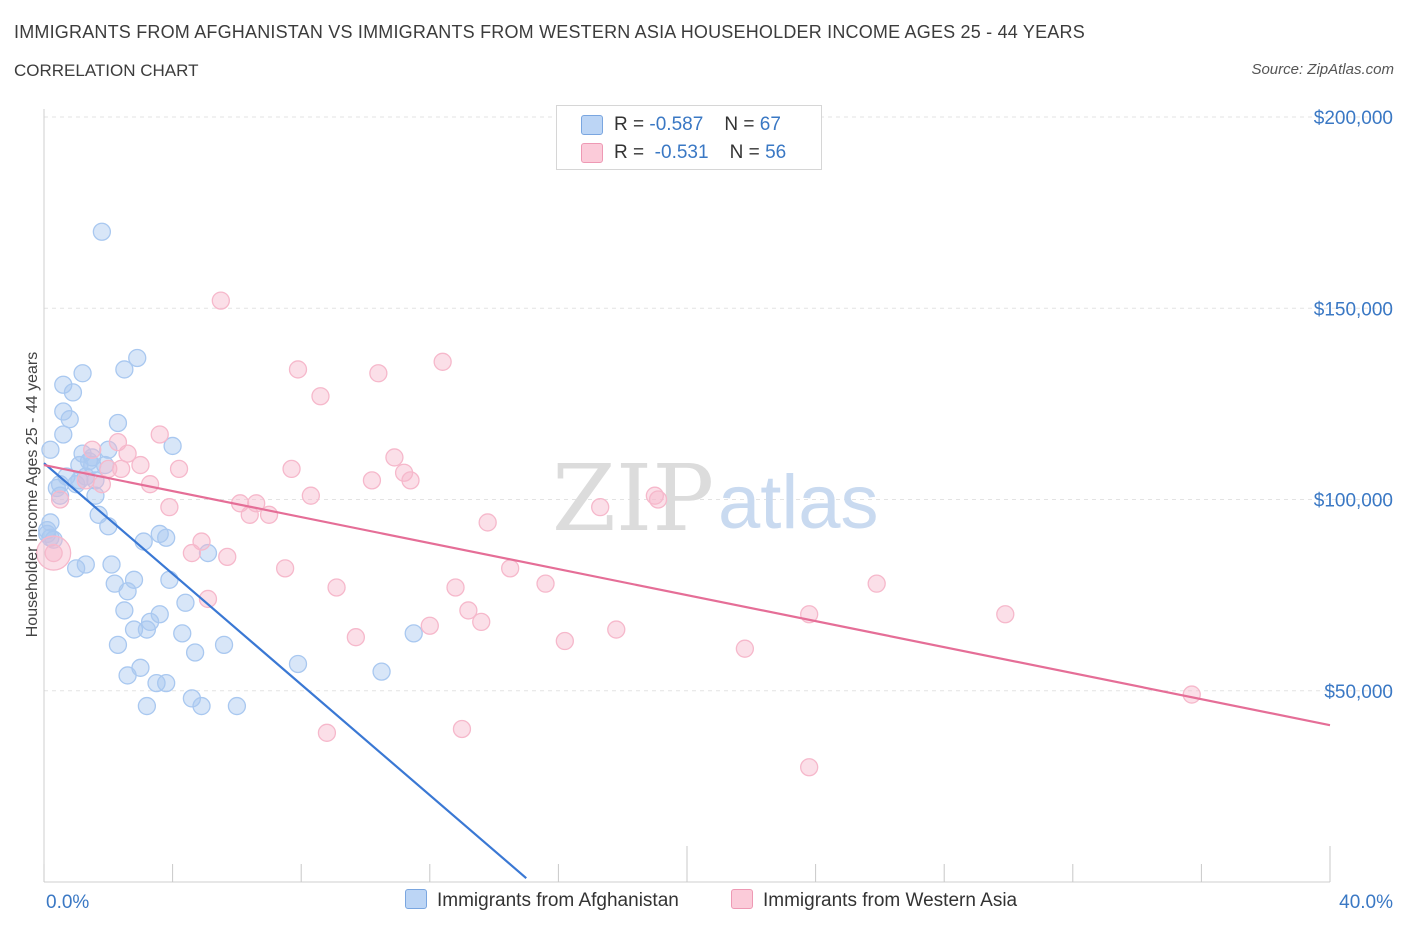 The width and height of the screenshot is (1406, 930). I want to click on watermark-atlas: atlas, so click(798, 502).